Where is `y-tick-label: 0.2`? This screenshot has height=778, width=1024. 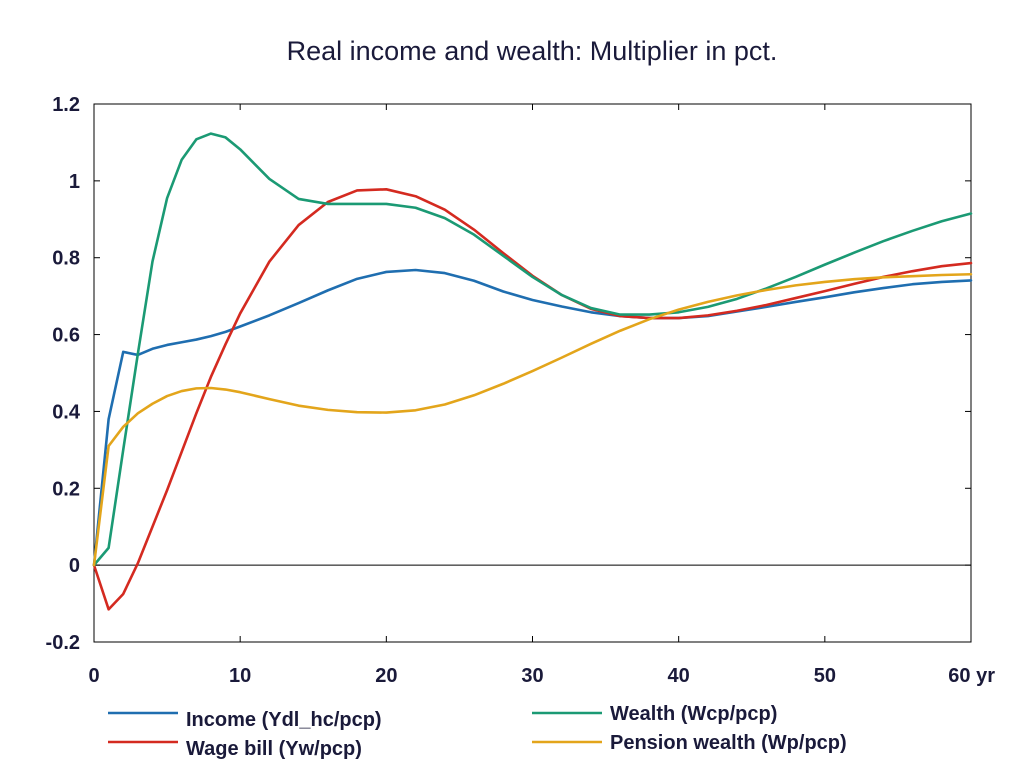 y-tick-label: 0.2 is located at coordinates (66, 489).